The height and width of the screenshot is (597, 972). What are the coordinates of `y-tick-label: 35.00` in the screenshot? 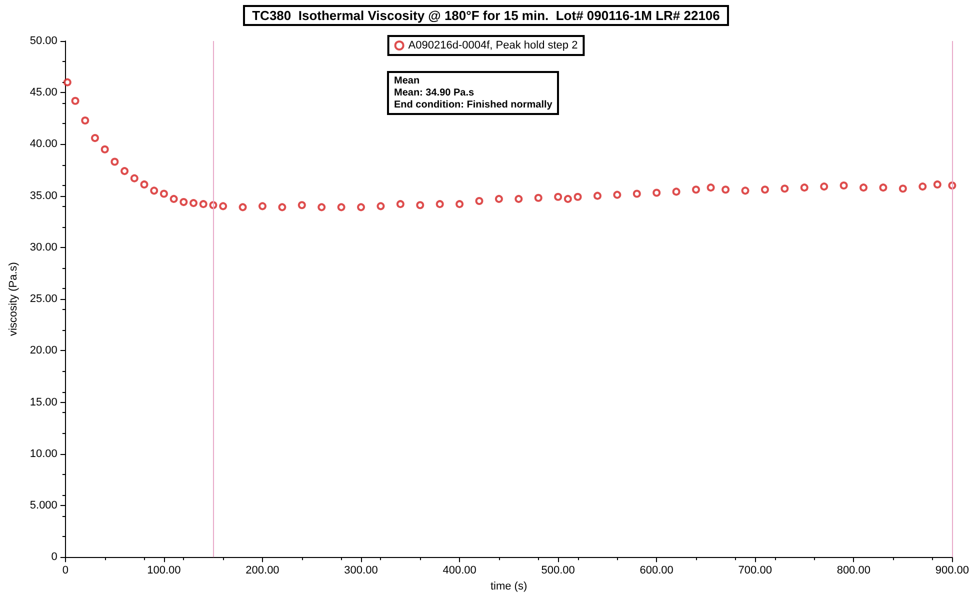 It's located at (44, 196).